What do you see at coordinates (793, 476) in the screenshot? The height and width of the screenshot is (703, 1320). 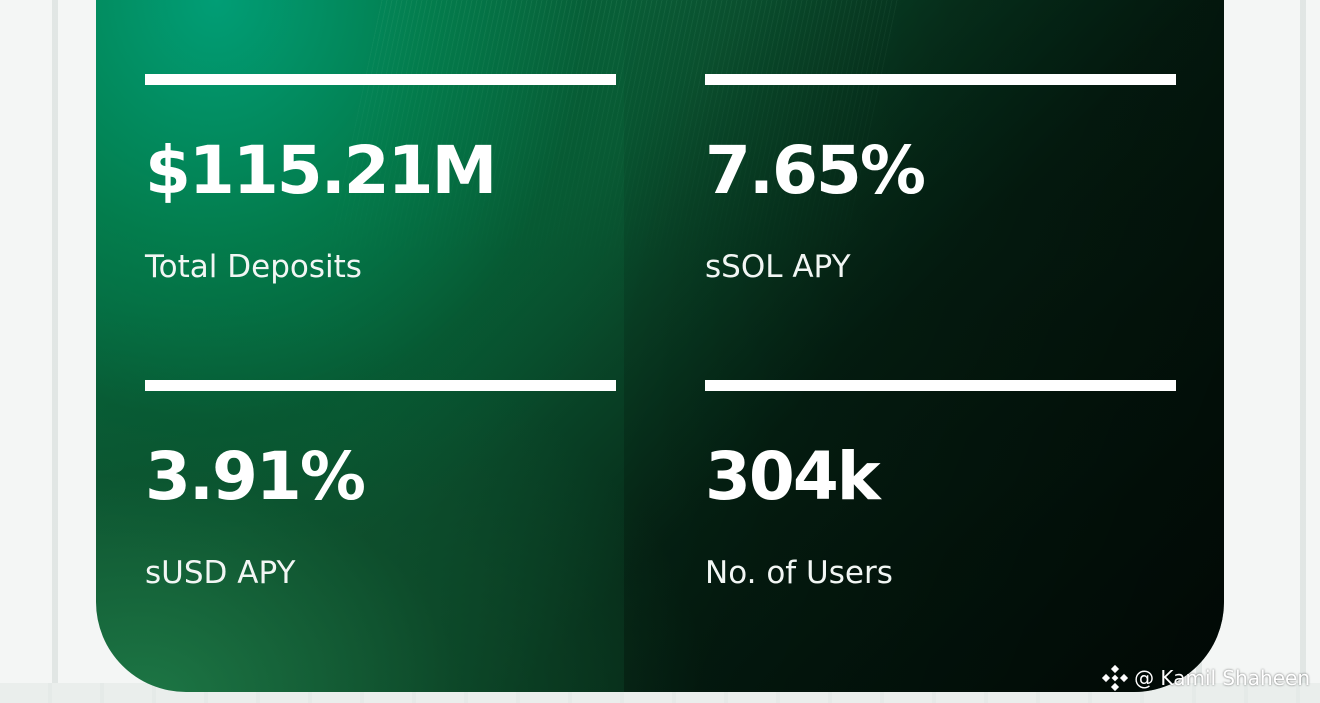 I see `stat-value: 304k` at bounding box center [793, 476].